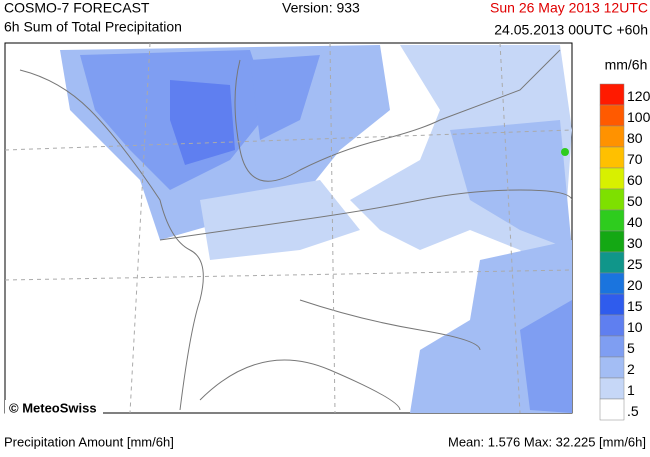  Describe the element at coordinates (635, 285) in the screenshot. I see `legend-label: 20` at that location.